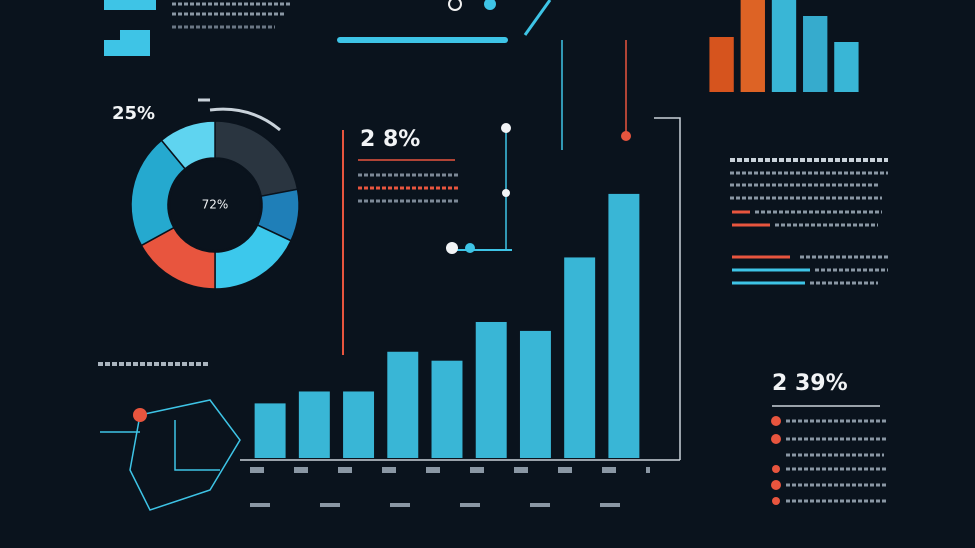  I want to click on donut-center-label: 72%, so click(215, 205).